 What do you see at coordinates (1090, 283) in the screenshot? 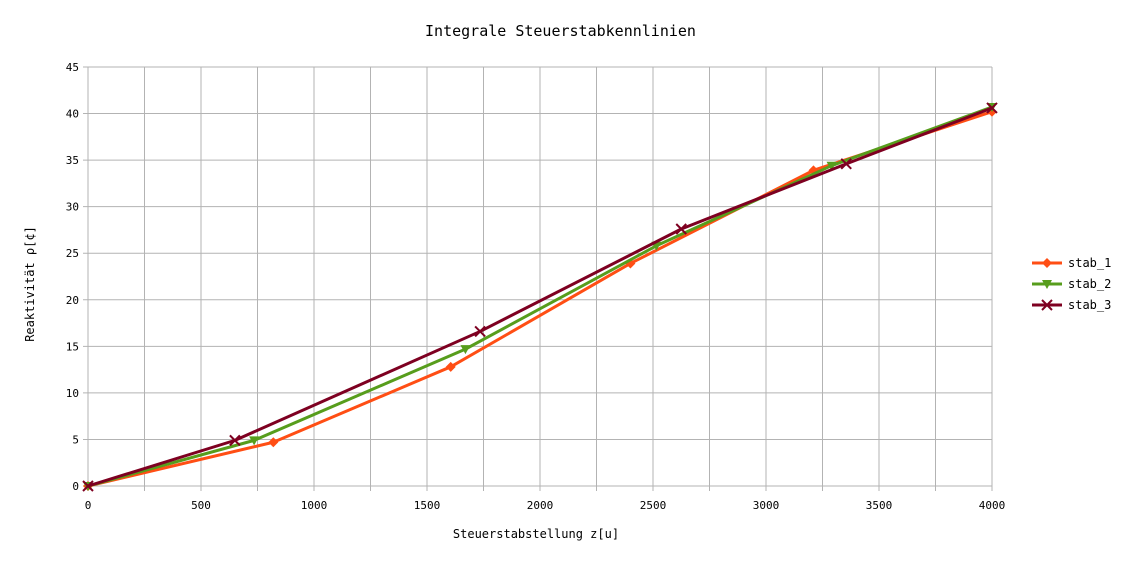
I see `legend-label: stab_2` at bounding box center [1090, 283].